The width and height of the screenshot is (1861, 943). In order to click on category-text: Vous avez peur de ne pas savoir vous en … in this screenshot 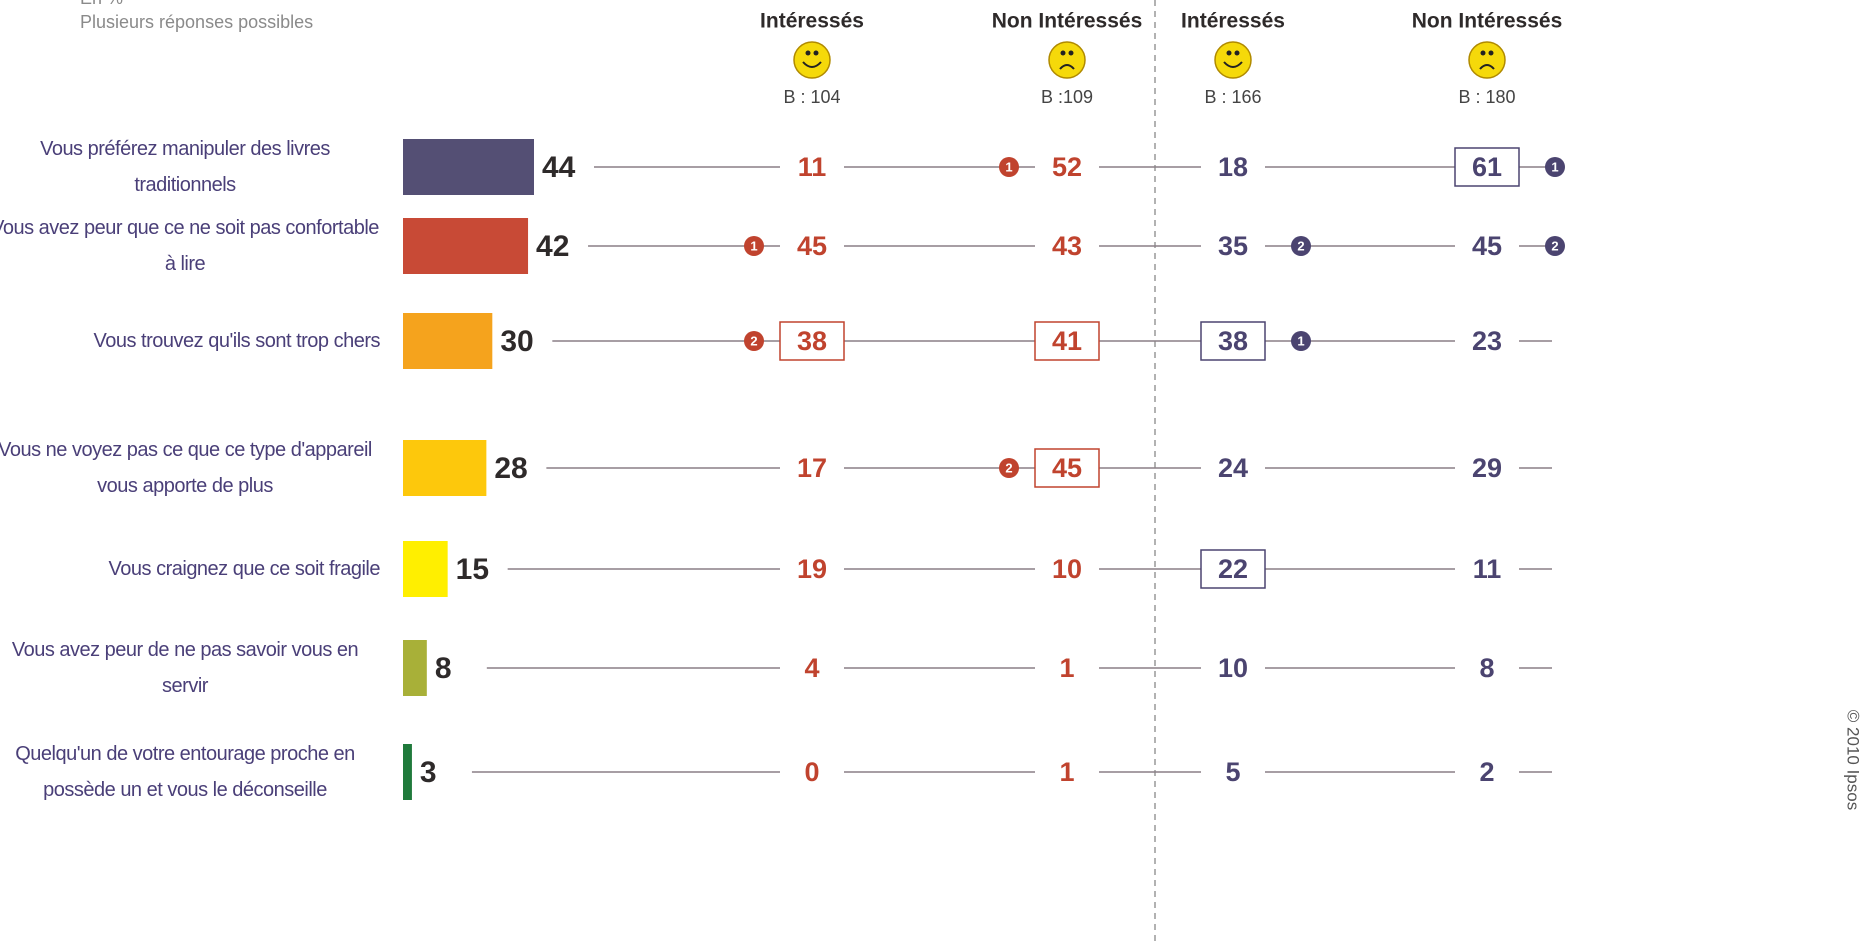, I will do `click(185, 668)`.